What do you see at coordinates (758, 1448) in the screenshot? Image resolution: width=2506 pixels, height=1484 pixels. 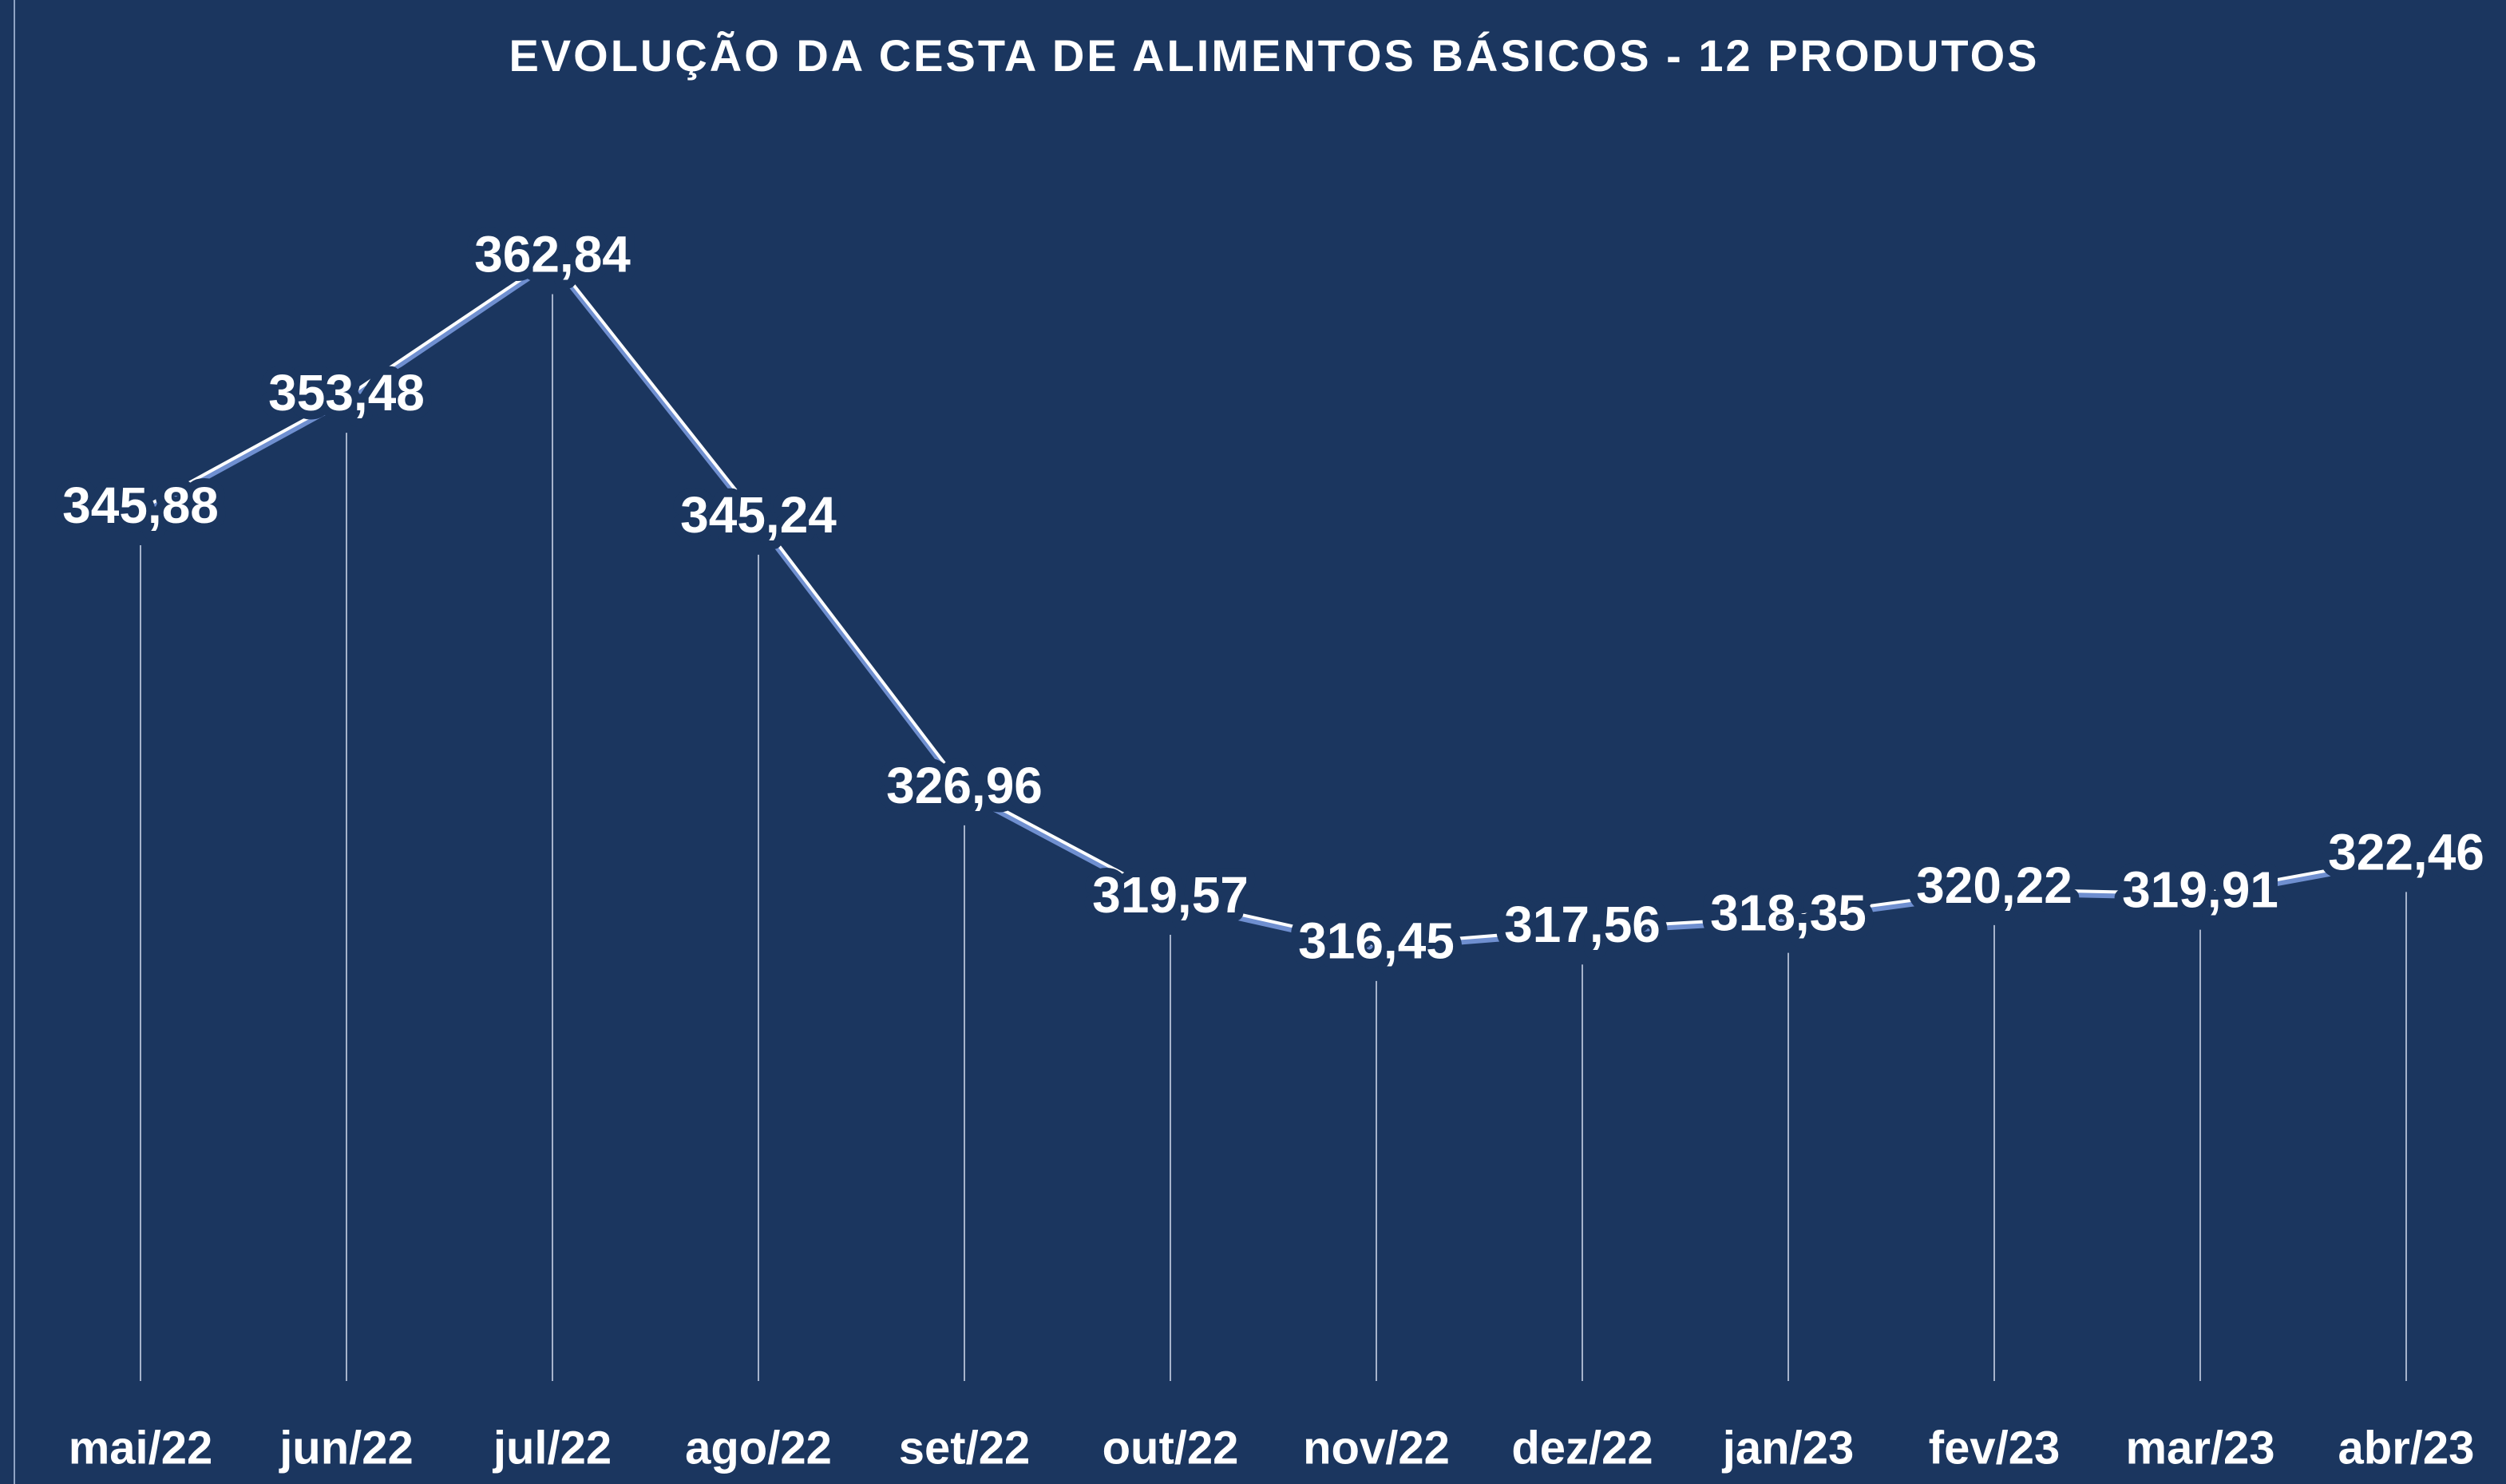 I see `x-tick-label: ago/22` at bounding box center [758, 1448].